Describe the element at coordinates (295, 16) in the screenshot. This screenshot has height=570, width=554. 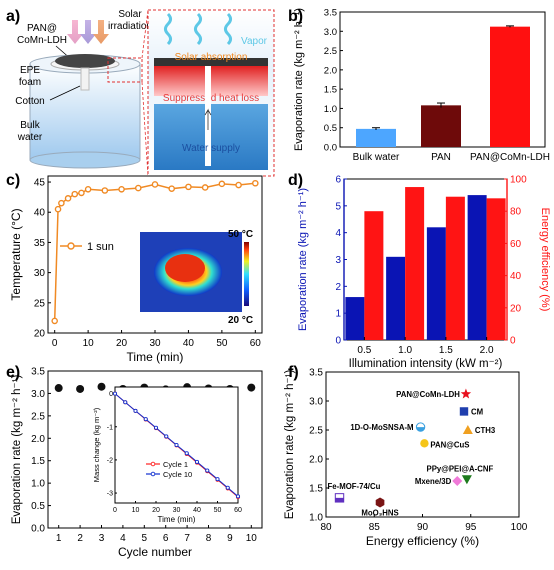
I see `panel-label-b: b)` at that location.